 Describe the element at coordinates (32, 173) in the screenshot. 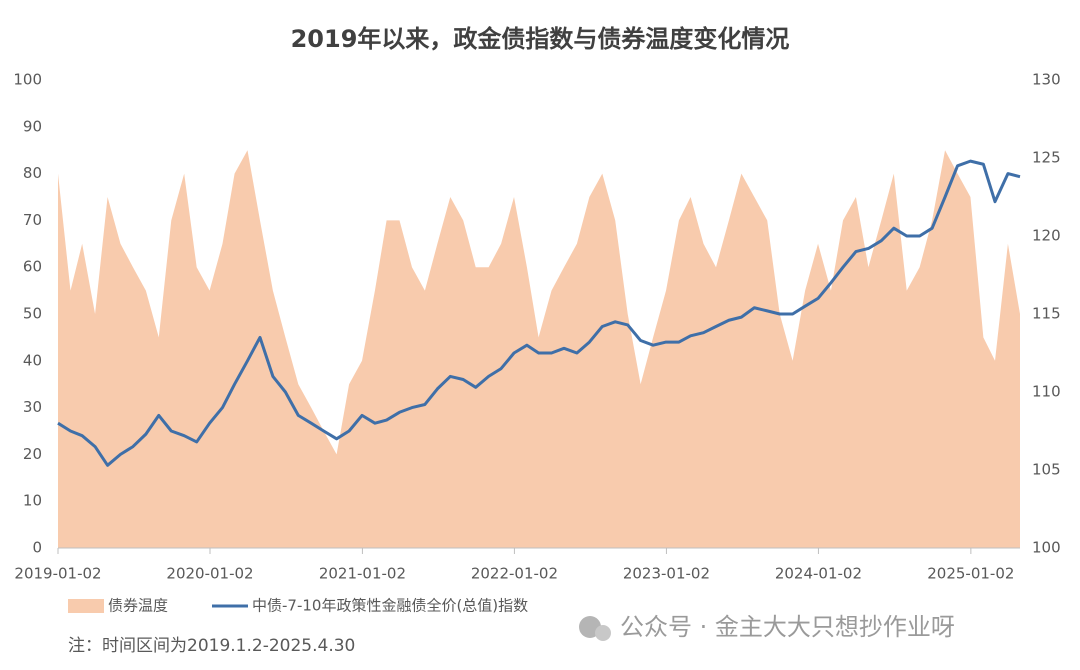

I see `y-tick-label: 80` at that location.